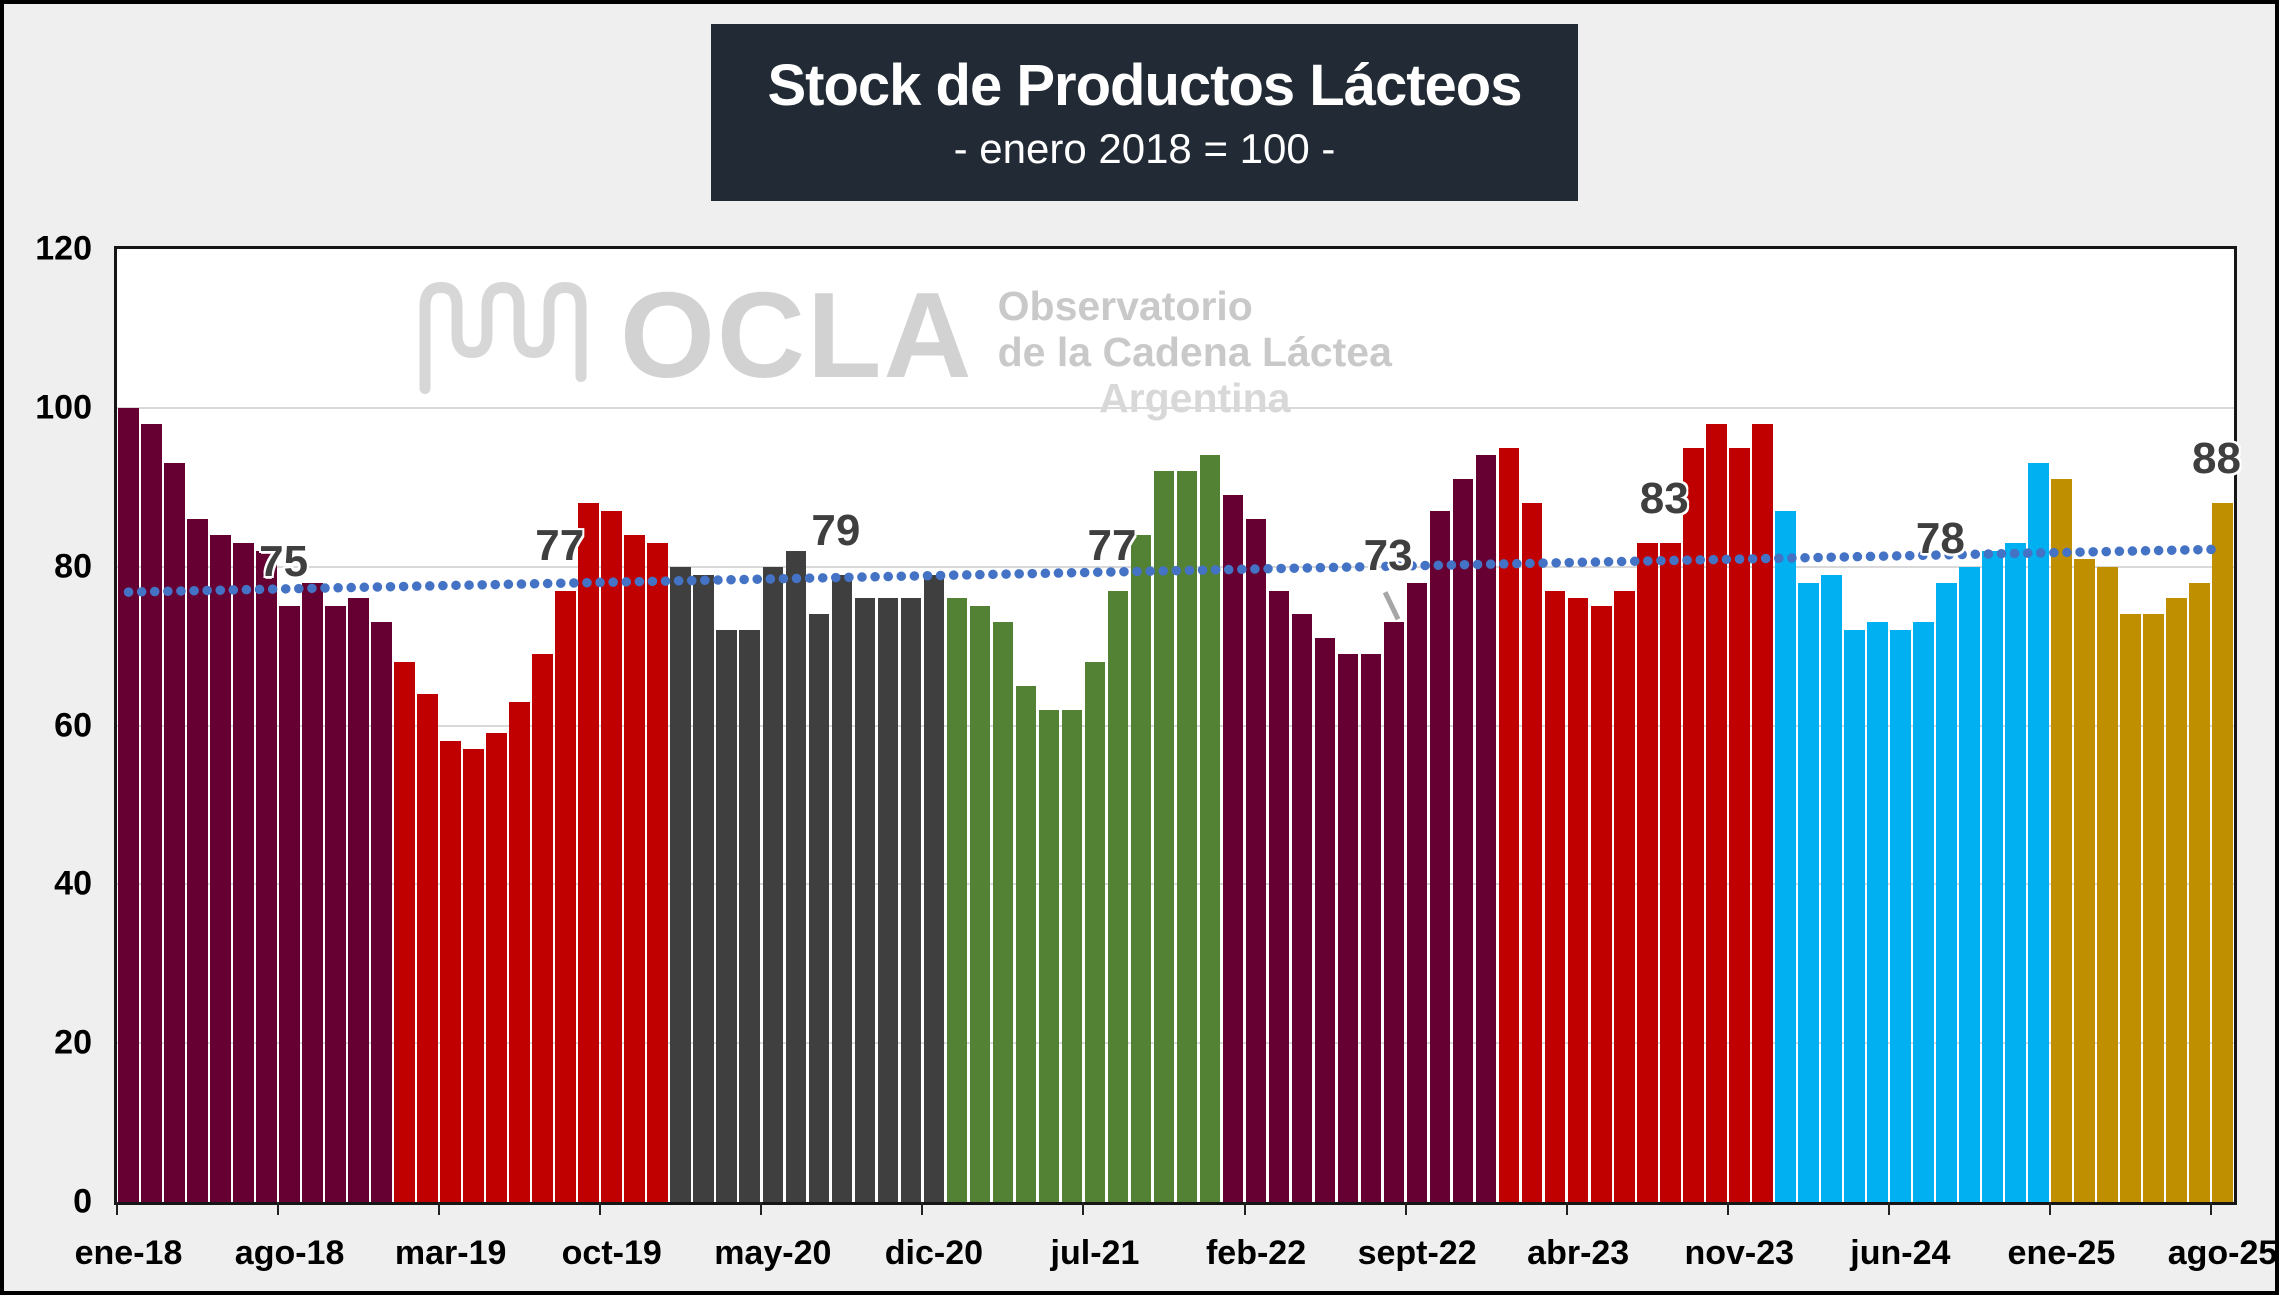  Describe the element at coordinates (450, 1253) in the screenshot. I see `x-axis-label-mar-19: mar-19` at that location.